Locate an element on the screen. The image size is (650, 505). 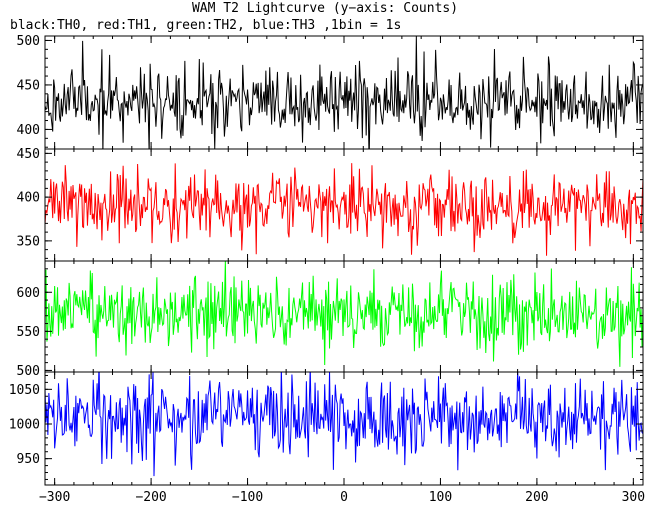
x-tick-label: 200 is located at coordinates (536, 497).